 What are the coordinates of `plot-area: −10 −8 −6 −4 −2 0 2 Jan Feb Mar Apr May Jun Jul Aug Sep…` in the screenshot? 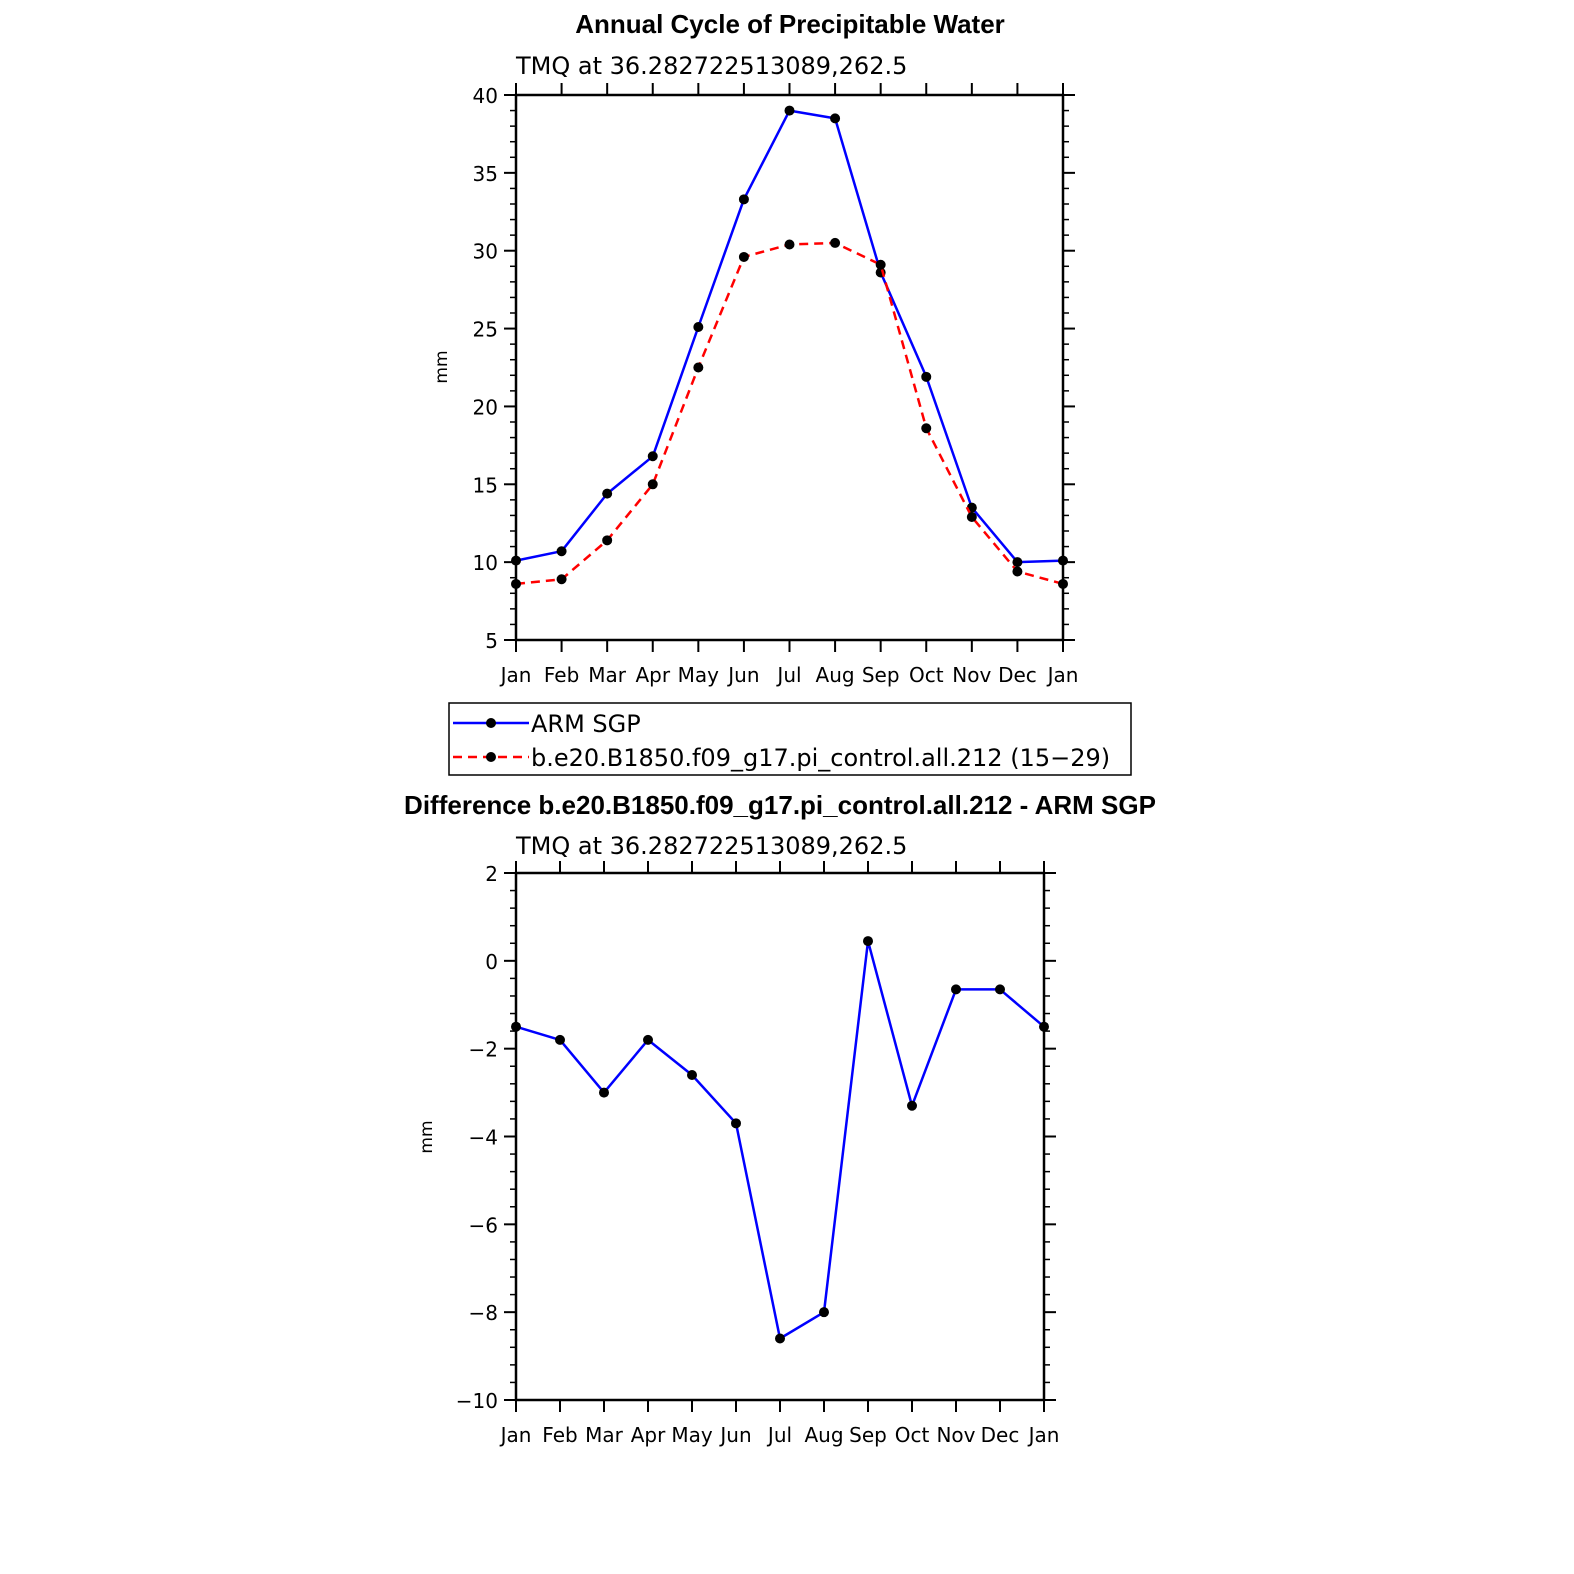 It's located at (758, 1154).